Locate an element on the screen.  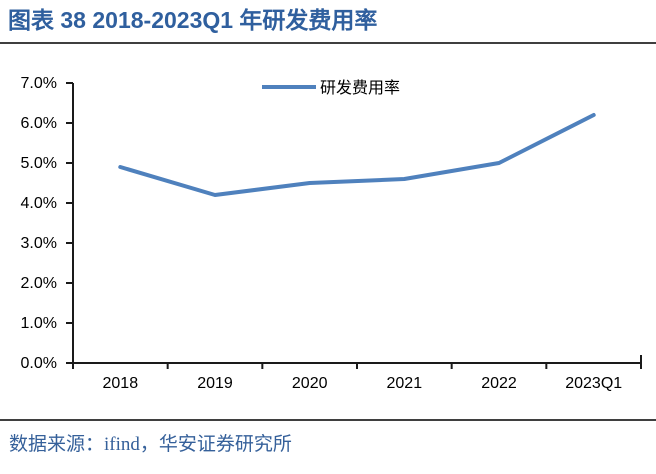
figure-title: 图表 38 2018-2023Q1 年研发费用率 is located at coordinates (193, 20).